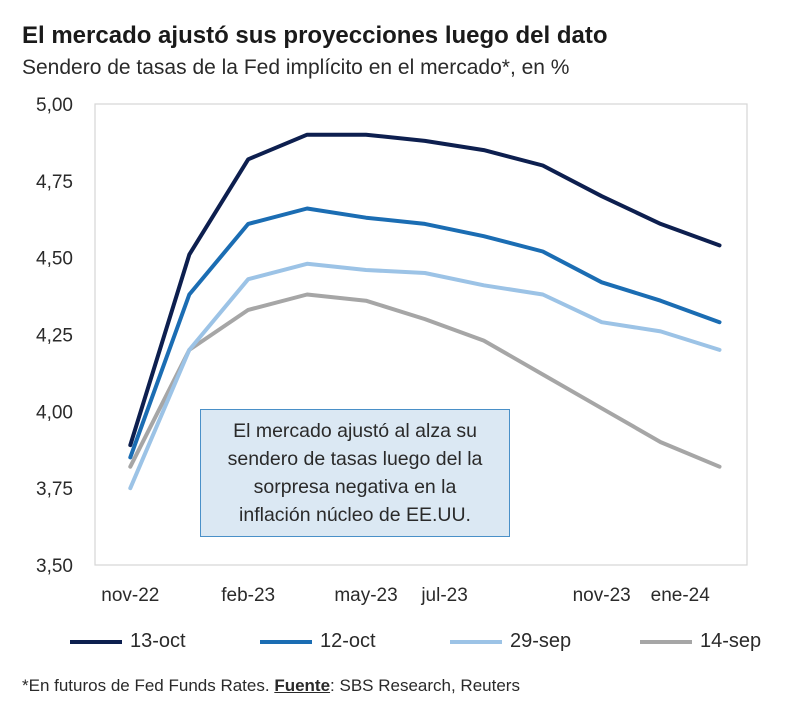 Image resolution: width=800 pixels, height=725 pixels. What do you see at coordinates (54, 182) in the screenshot?
I see `y-tick-label: 4,75` at bounding box center [54, 182].